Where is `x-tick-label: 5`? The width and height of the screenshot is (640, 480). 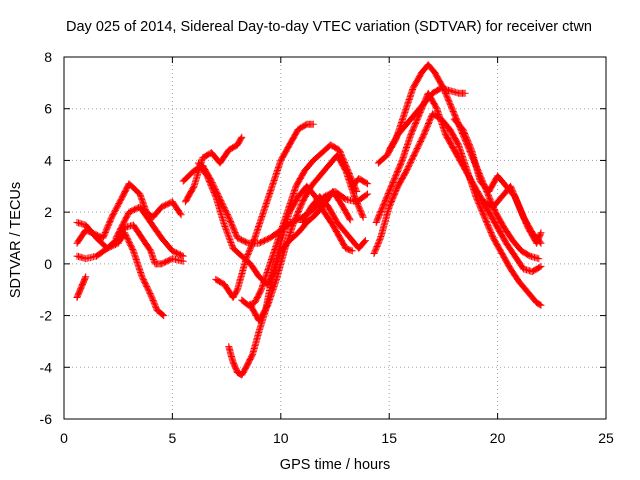 x-tick-label: 5 is located at coordinates (173, 438).